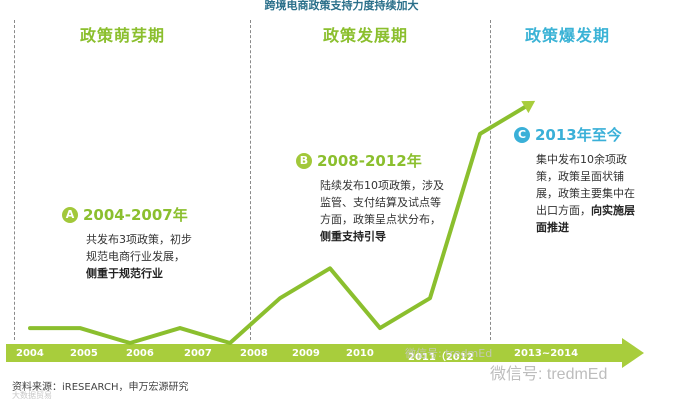 Image resolution: width=683 pixels, height=403 pixels. Describe the element at coordinates (32, 395) in the screenshot. I see `watermark-small: 大数据贸易` at that location.